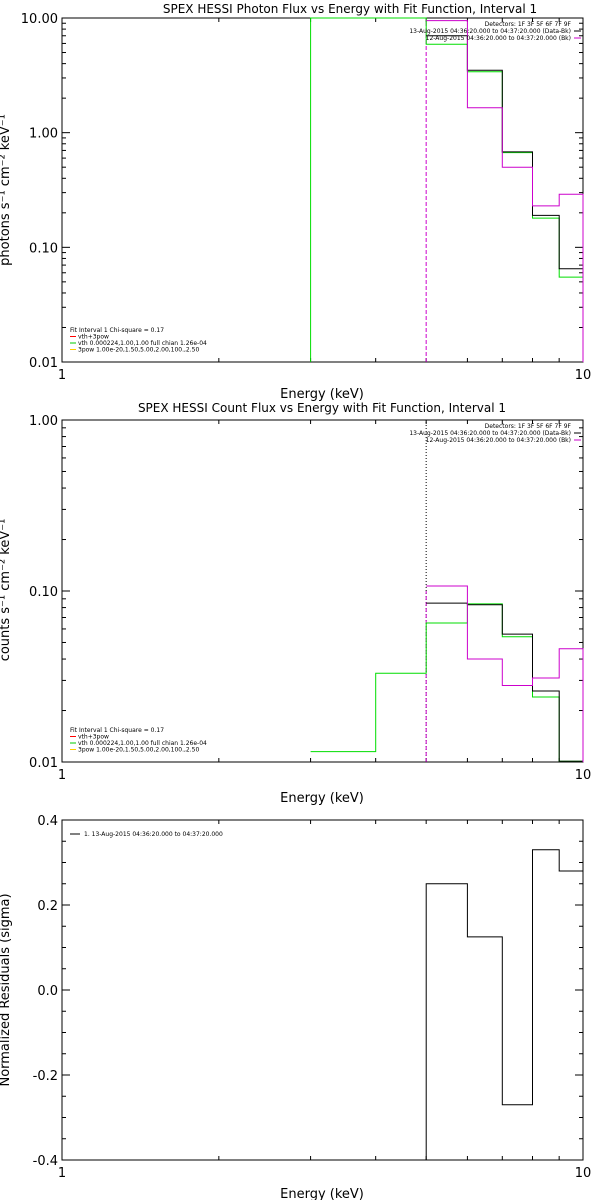  I want to click on y-tick-label: 0.2, so click(47, 906).